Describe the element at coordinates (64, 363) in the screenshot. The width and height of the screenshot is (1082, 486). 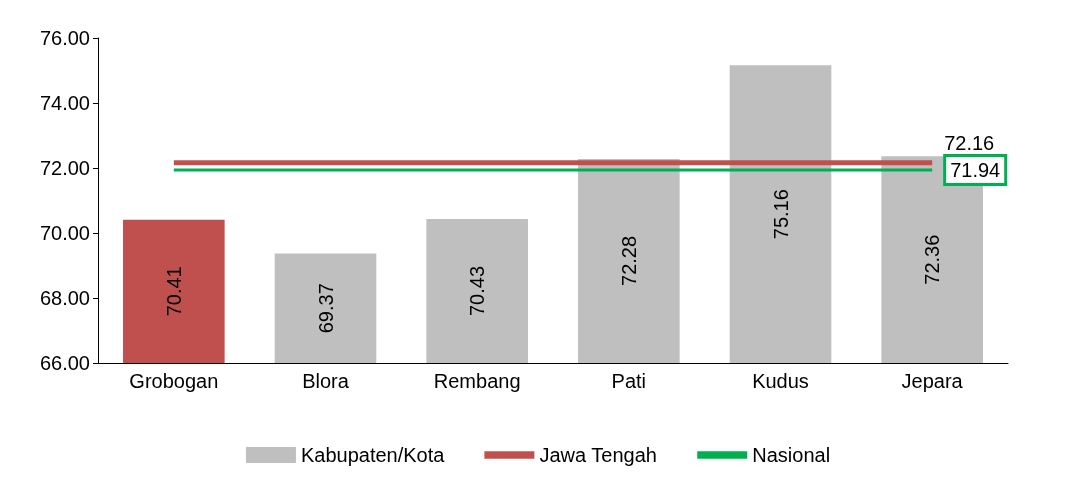
I see `y-tick-label: 66.00` at that location.